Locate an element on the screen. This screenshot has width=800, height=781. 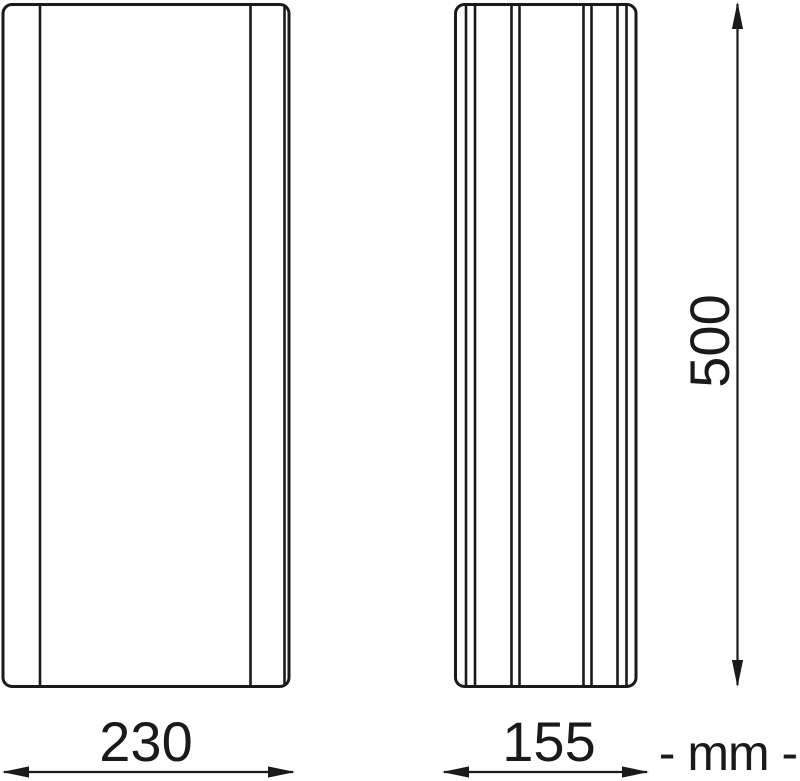
front-width-value: 230 is located at coordinates (145, 741).